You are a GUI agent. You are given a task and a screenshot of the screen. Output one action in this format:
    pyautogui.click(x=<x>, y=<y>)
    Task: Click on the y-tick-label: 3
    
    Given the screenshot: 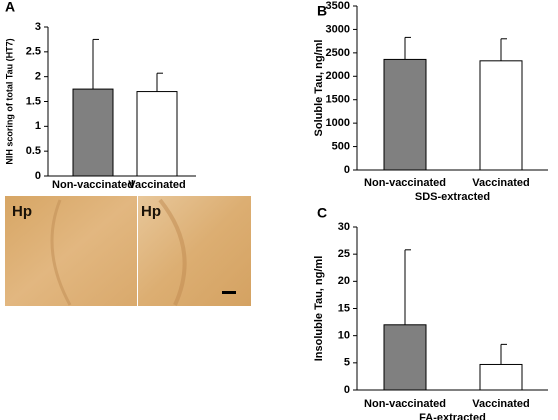 What is the action you would take?
    pyautogui.click(x=38, y=27)
    